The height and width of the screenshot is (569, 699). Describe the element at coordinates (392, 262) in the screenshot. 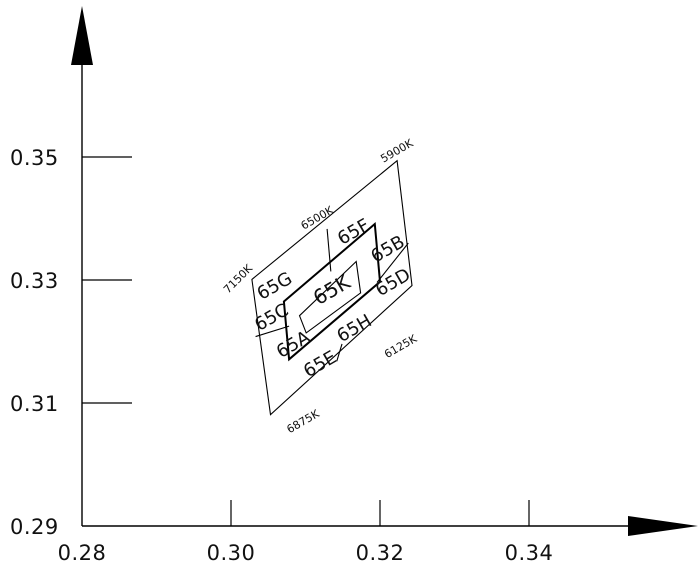

I see `divider-upper-right` at that location.